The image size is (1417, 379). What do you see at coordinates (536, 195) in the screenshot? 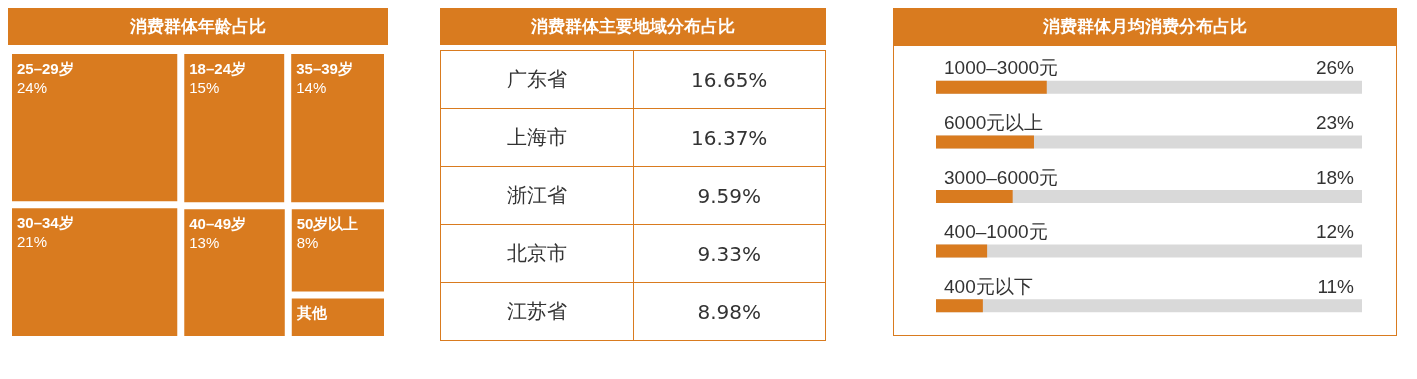
I see `category-label: 浙江省` at bounding box center [536, 195].